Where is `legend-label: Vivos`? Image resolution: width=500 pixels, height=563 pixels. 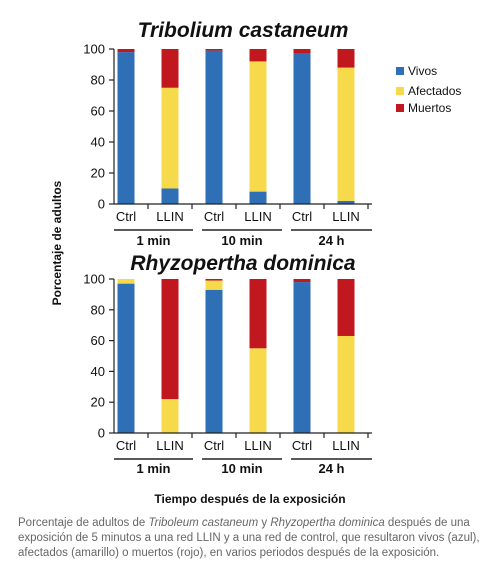
legend-label: Vivos is located at coordinates (422, 71).